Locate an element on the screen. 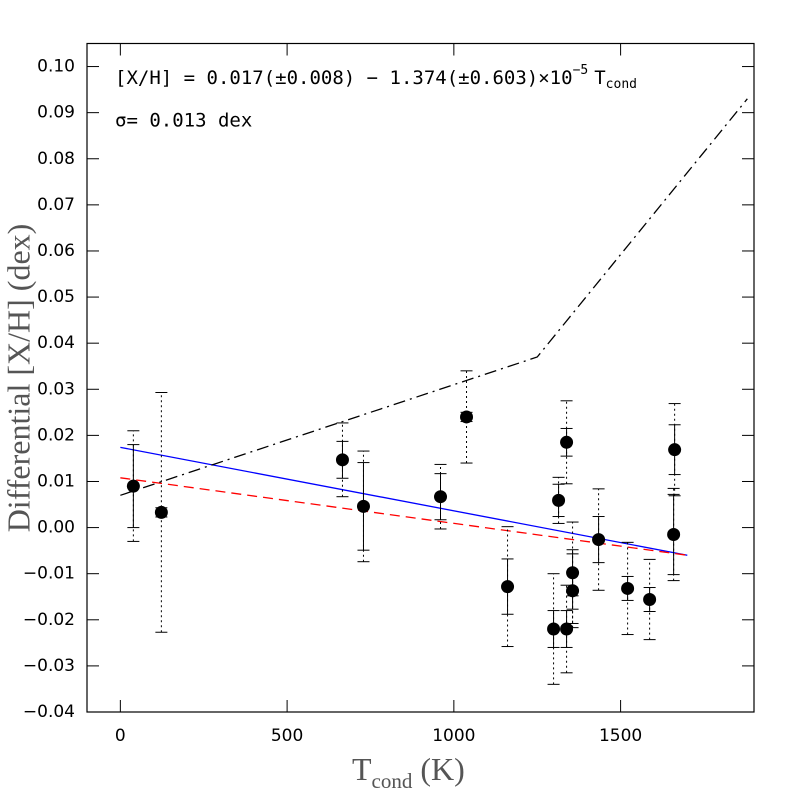 This screenshot has height=797, width=797. x-tick-label: 1000 is located at coordinates (453, 736).